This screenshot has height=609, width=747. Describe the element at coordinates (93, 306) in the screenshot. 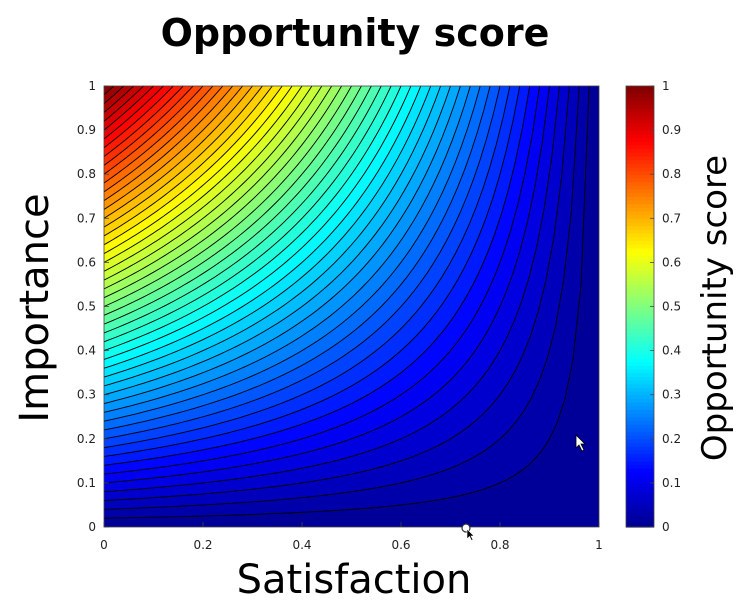

I see `y-axis-ticks: 0 0.1 0.2 0.3 0.4 0.5 0.6 0.7 0.8 0.9 1` at that location.